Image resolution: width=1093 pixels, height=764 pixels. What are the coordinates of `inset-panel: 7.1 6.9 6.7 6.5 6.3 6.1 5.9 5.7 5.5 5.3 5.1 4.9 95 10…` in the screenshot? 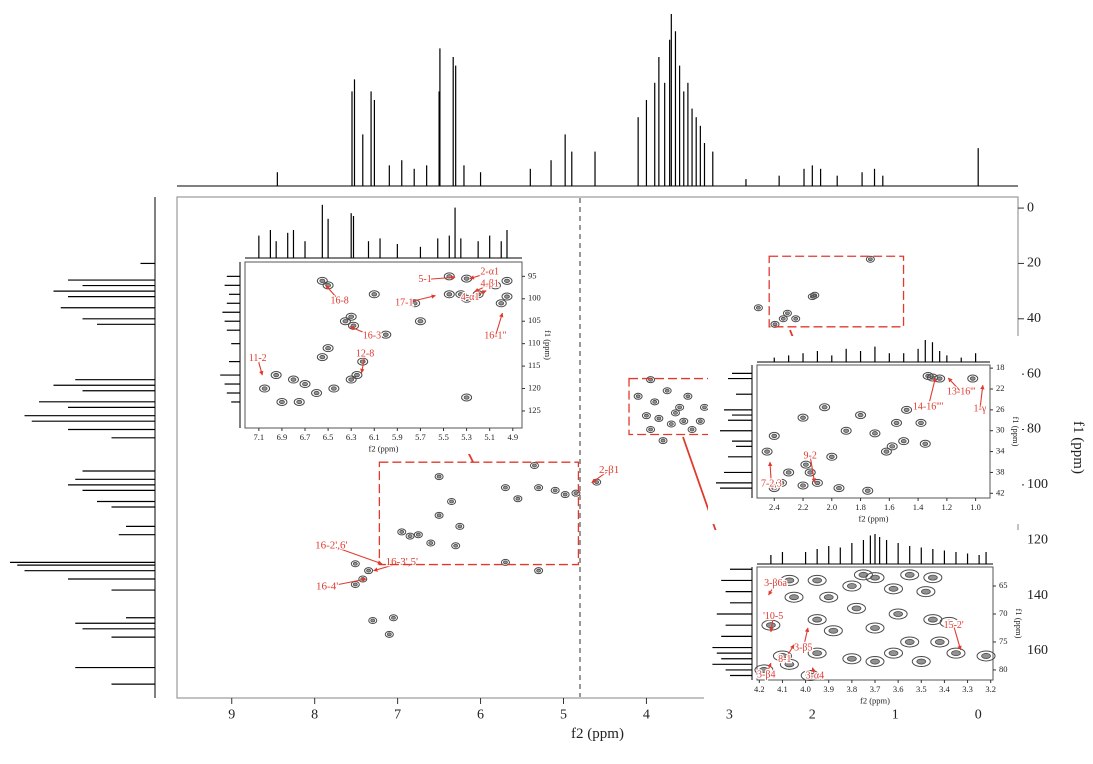 It's located at (384, 326).